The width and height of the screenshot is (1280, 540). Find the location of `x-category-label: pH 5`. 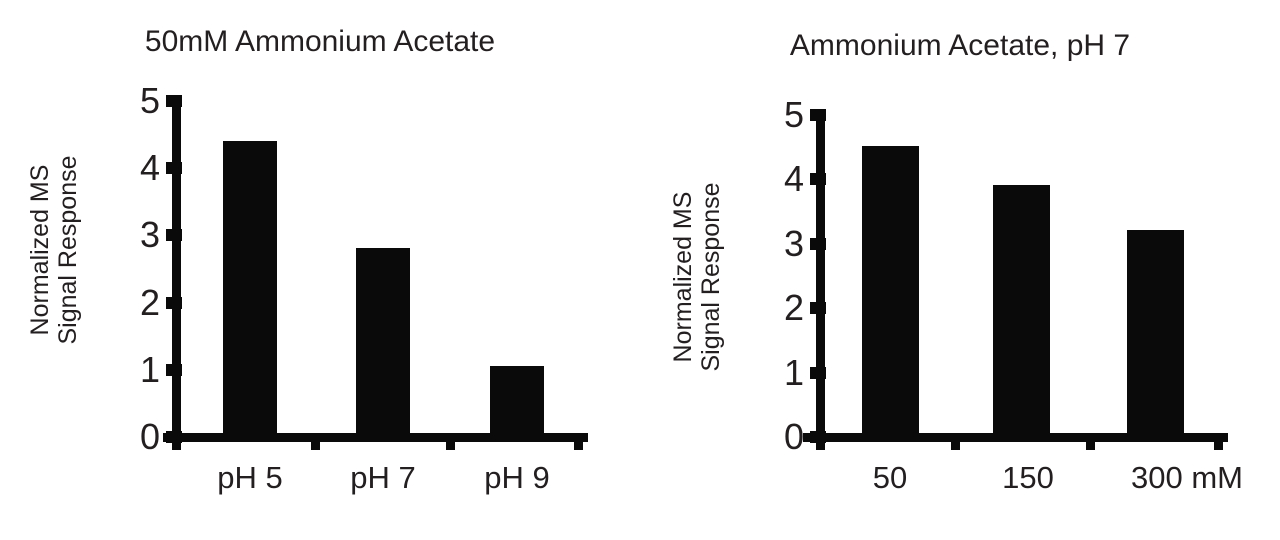

x-category-label: pH 5 is located at coordinates (250, 477).